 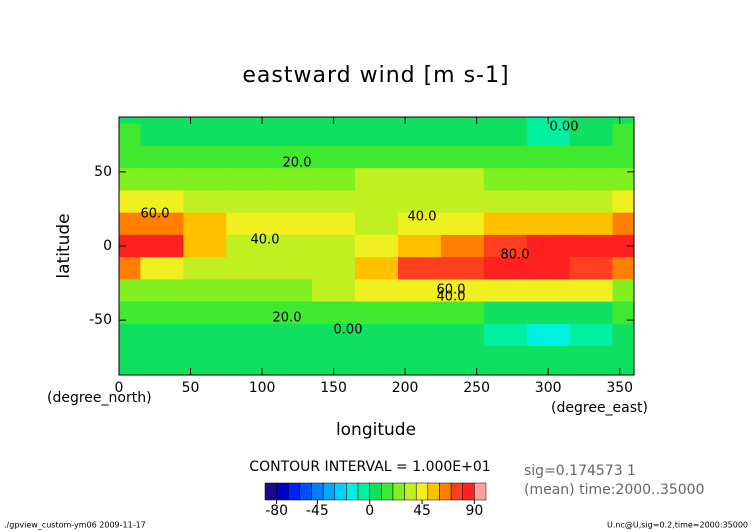 I want to click on colorbar-tick-label: 0, so click(x=369, y=511).